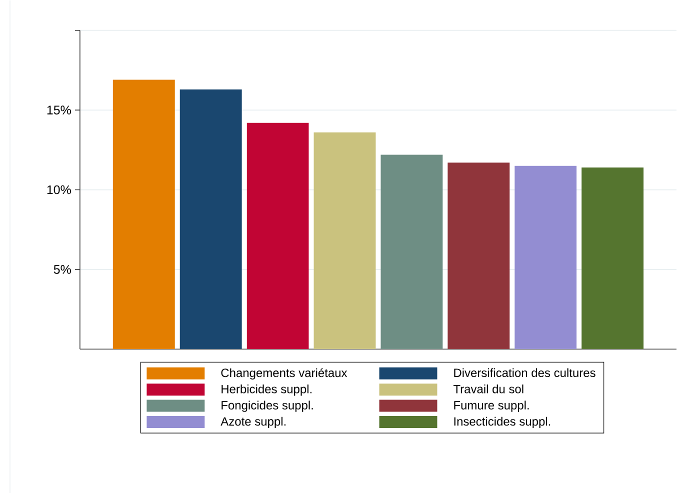 The height and width of the screenshot is (493, 677). Describe the element at coordinates (491, 406) in the screenshot. I see `legend-label: Fumure suppl.` at that location.